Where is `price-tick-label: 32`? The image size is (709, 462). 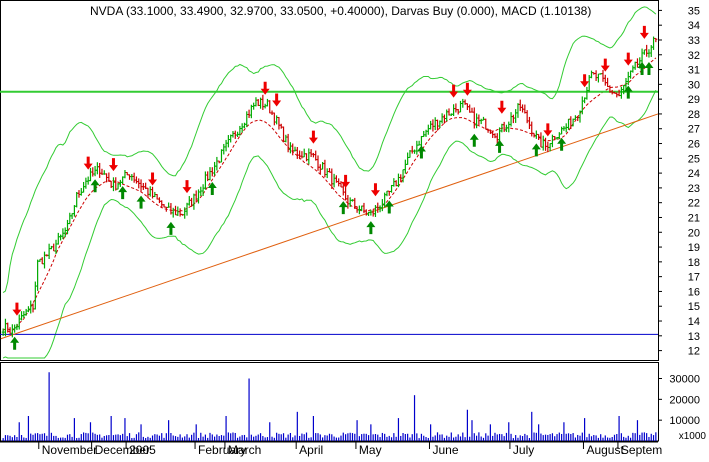 price-tick-label: 32 is located at coordinates (694, 56).